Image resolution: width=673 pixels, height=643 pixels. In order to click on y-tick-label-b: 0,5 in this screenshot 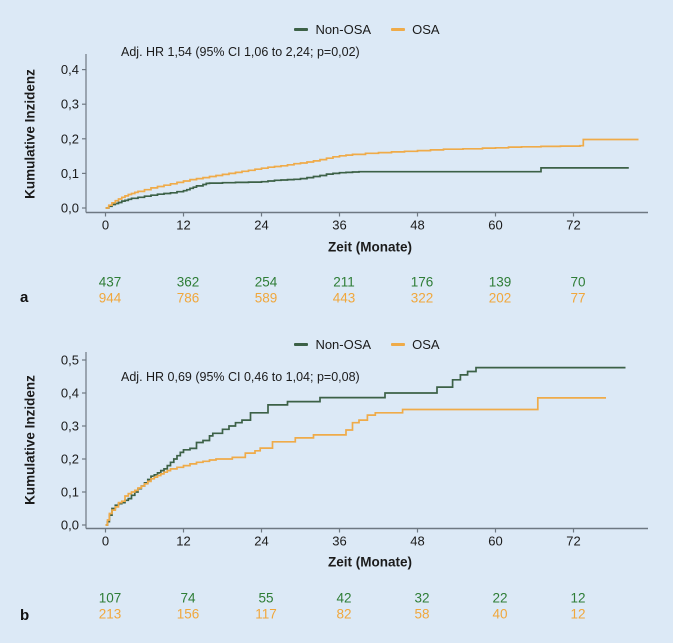, I will do `click(70, 360)`.